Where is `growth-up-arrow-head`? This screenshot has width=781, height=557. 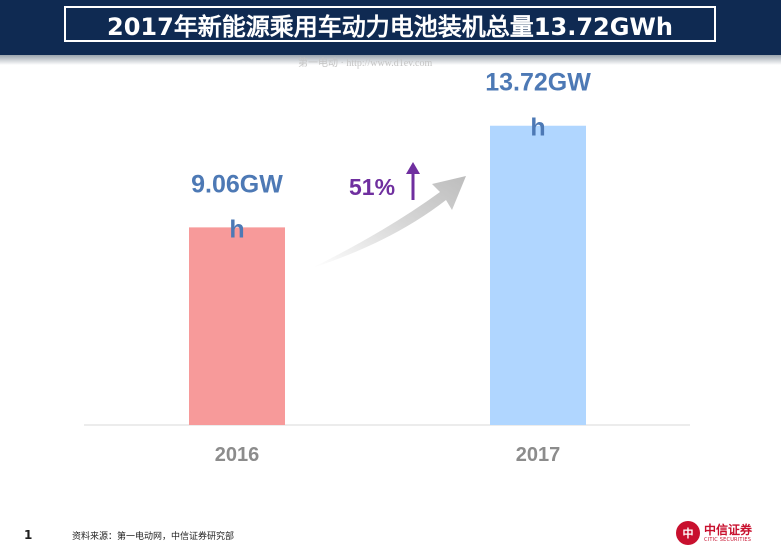
growth-up-arrow-head is located at coordinates (413, 168).